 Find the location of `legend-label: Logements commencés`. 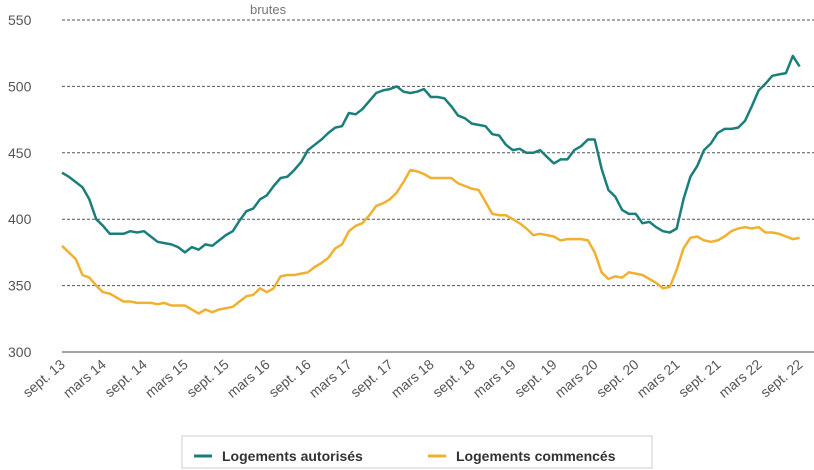

legend-label: Logements commencés is located at coordinates (536, 456).